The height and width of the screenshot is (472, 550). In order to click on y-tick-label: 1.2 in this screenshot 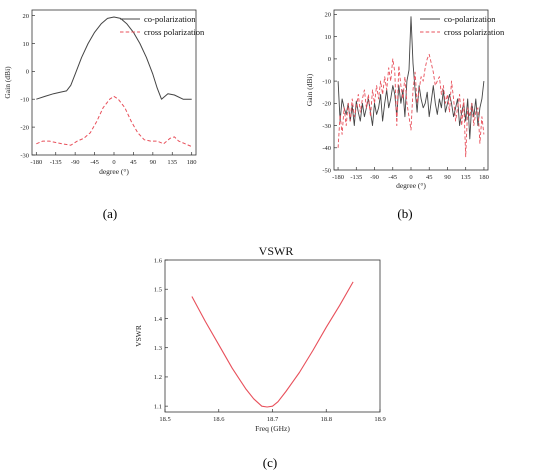, I will do `click(158, 377)`.